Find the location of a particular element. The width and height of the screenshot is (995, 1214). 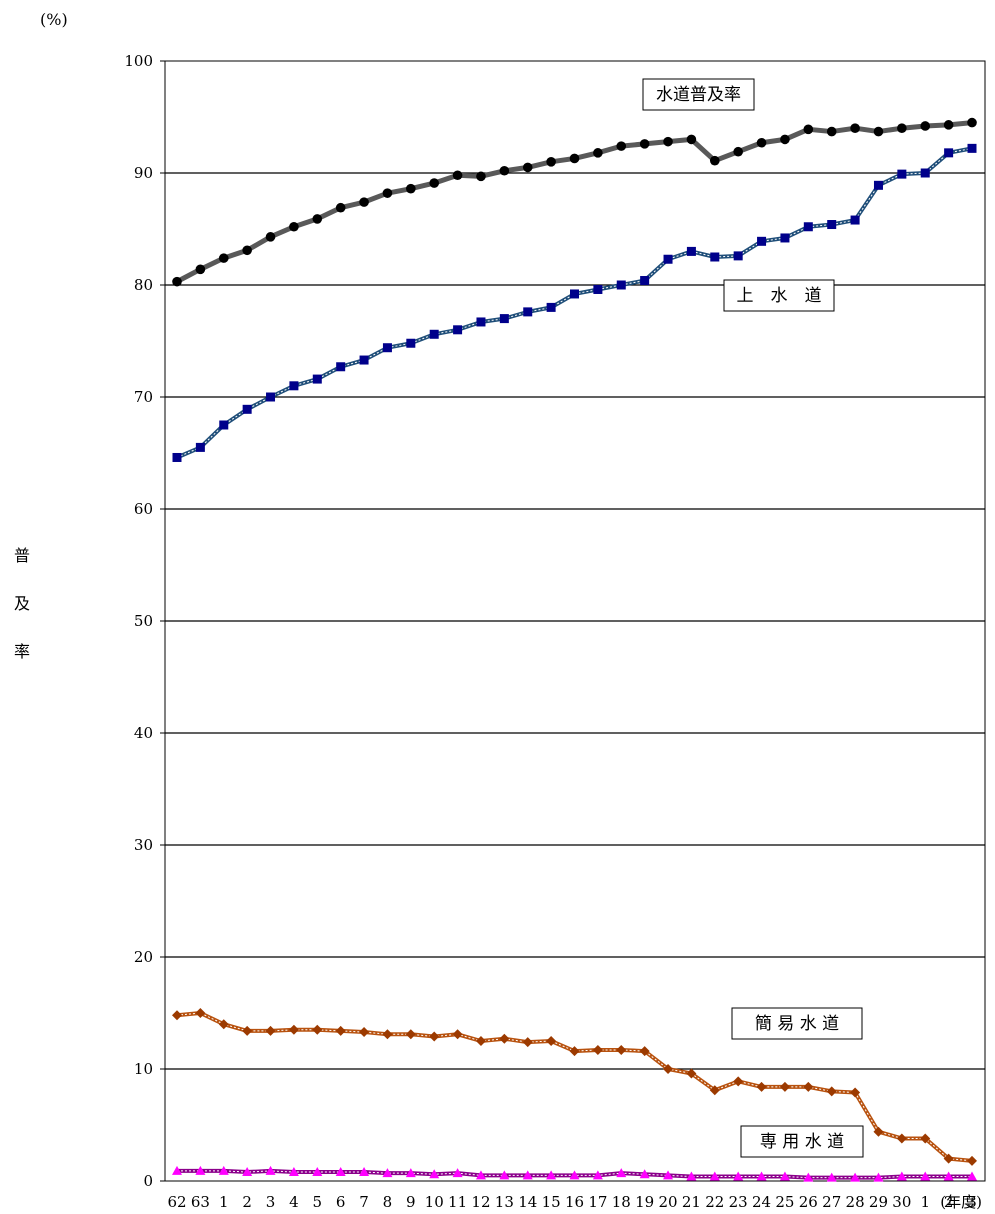

y-tick-label: 80 is located at coordinates (143, 285).